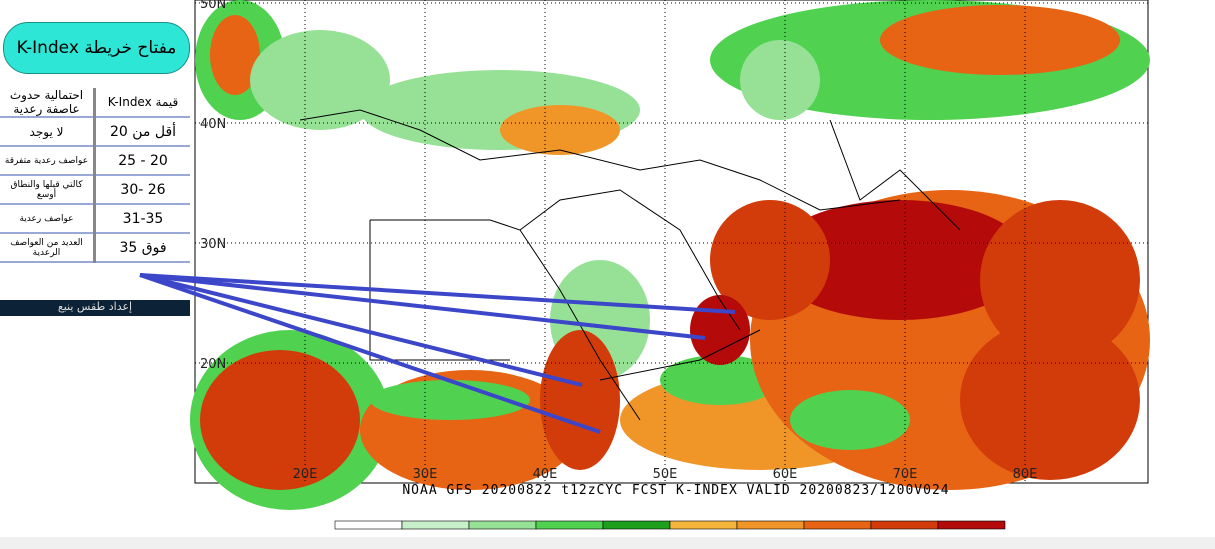  What do you see at coordinates (141, 161) in the screenshot?
I see `k-range: 20 - 25` at bounding box center [141, 161].